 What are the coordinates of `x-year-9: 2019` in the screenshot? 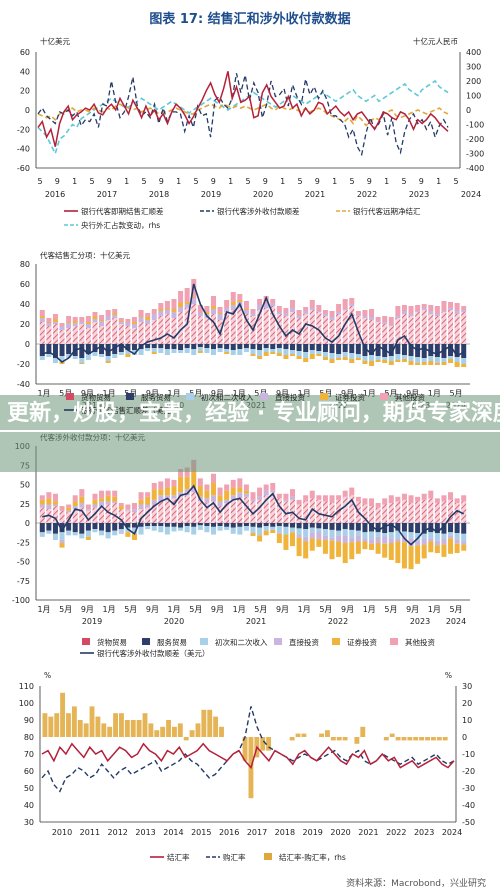 It's located at (313, 832).